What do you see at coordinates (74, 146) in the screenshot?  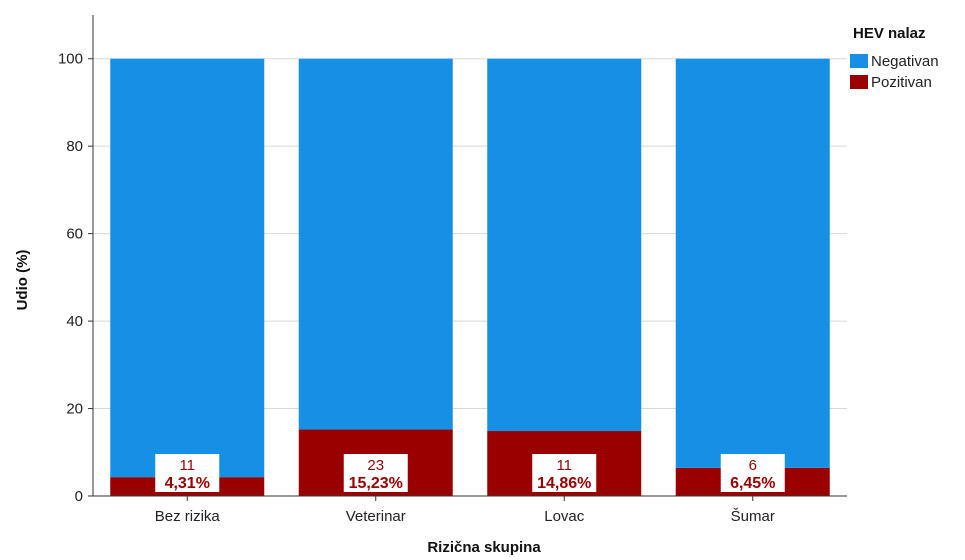 I see `y-tick-label: 80` at bounding box center [74, 146].